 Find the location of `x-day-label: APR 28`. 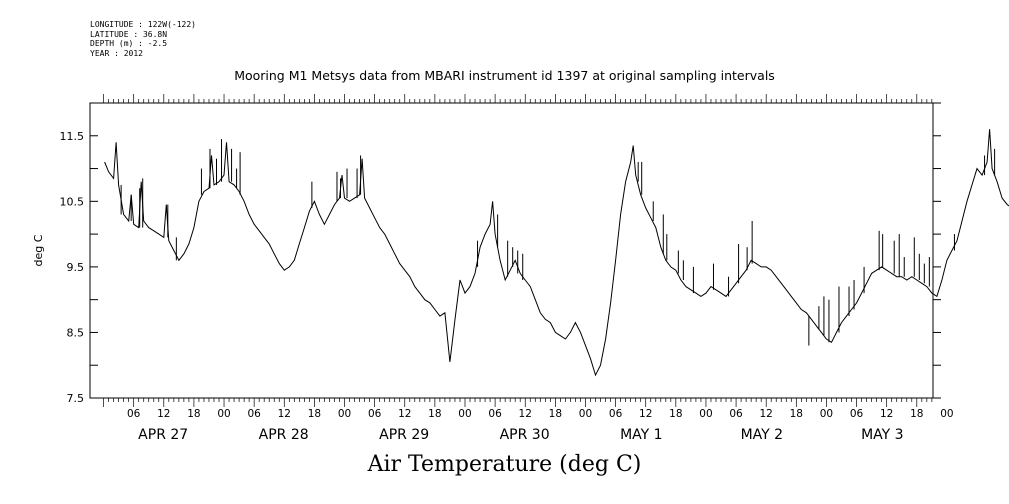

x-day-label: APR 28 is located at coordinates (284, 435).